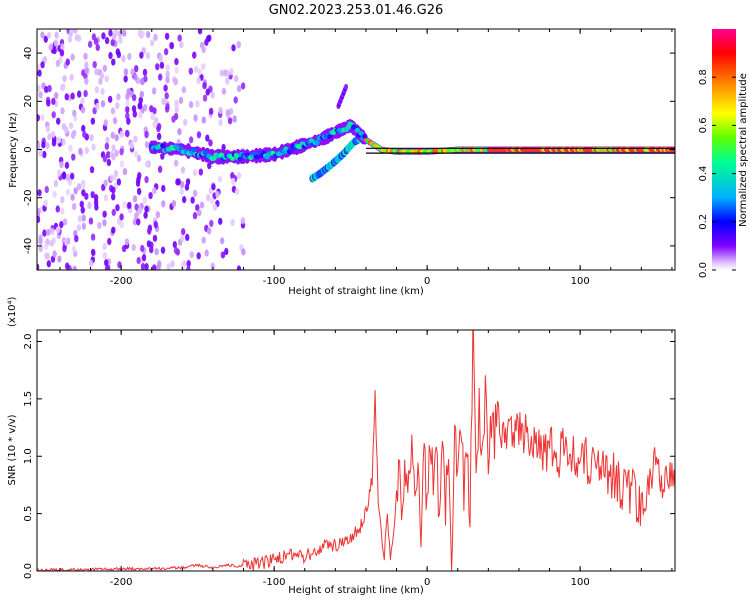  What do you see at coordinates (28, 149) in the screenshot?
I see `y-tick-label: 0` at bounding box center [28, 149].